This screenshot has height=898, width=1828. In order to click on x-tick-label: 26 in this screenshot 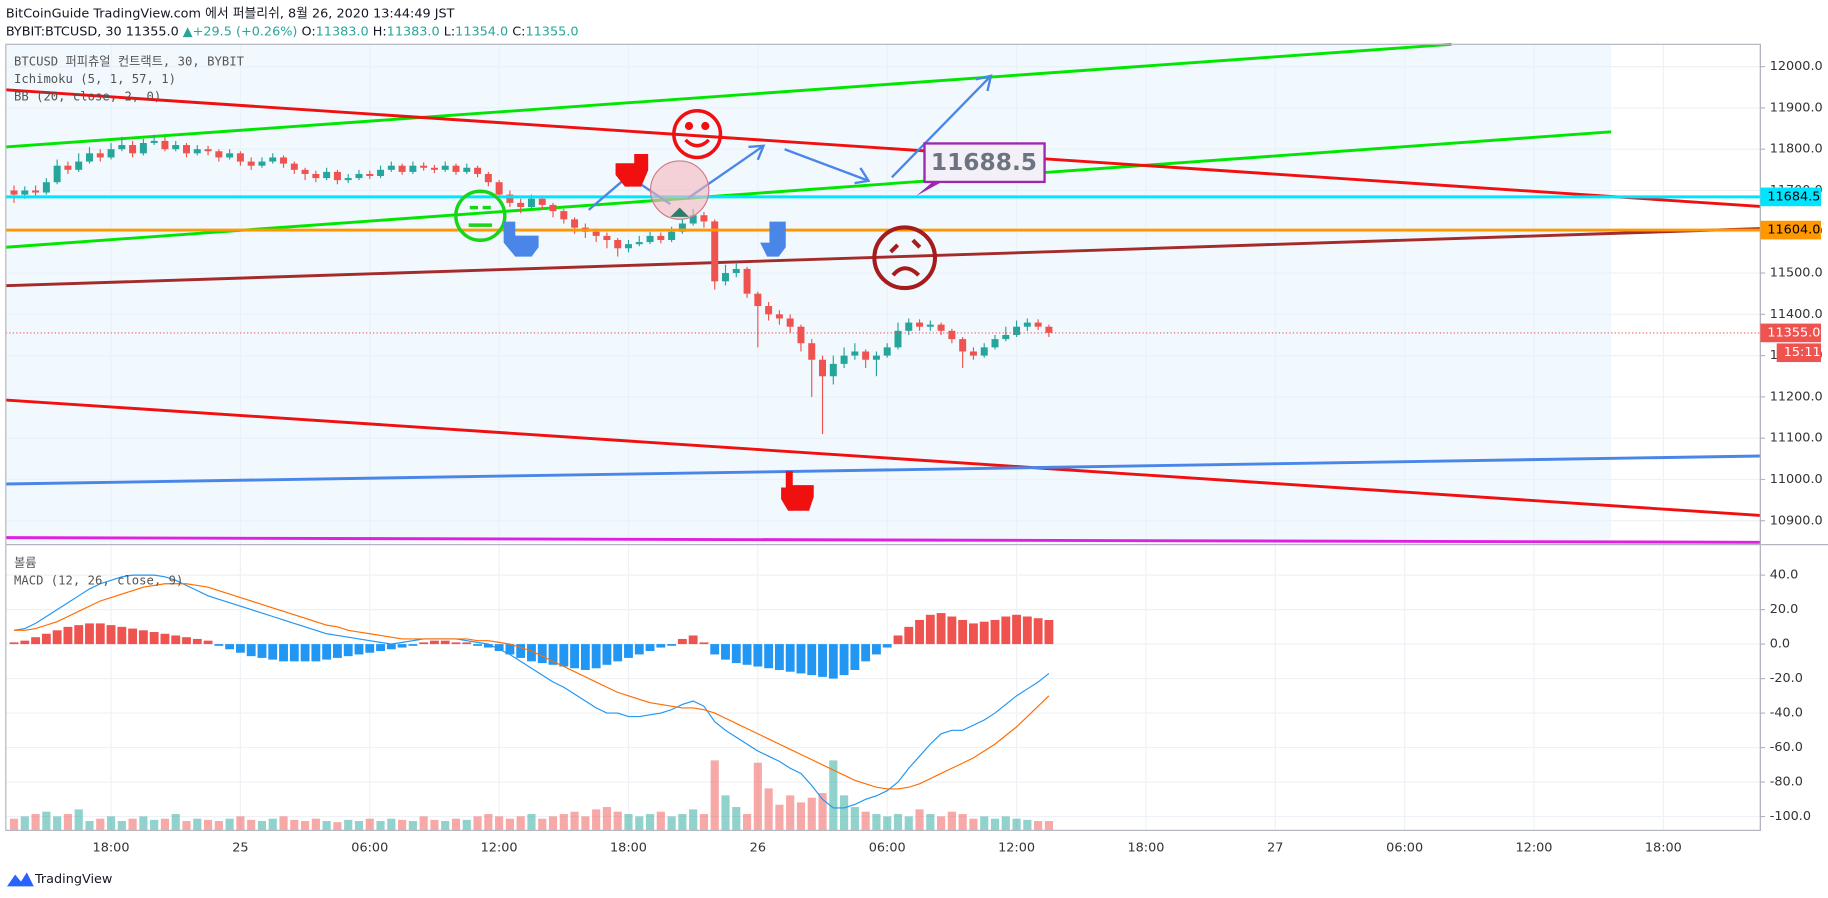, I will do `click(758, 847)`.